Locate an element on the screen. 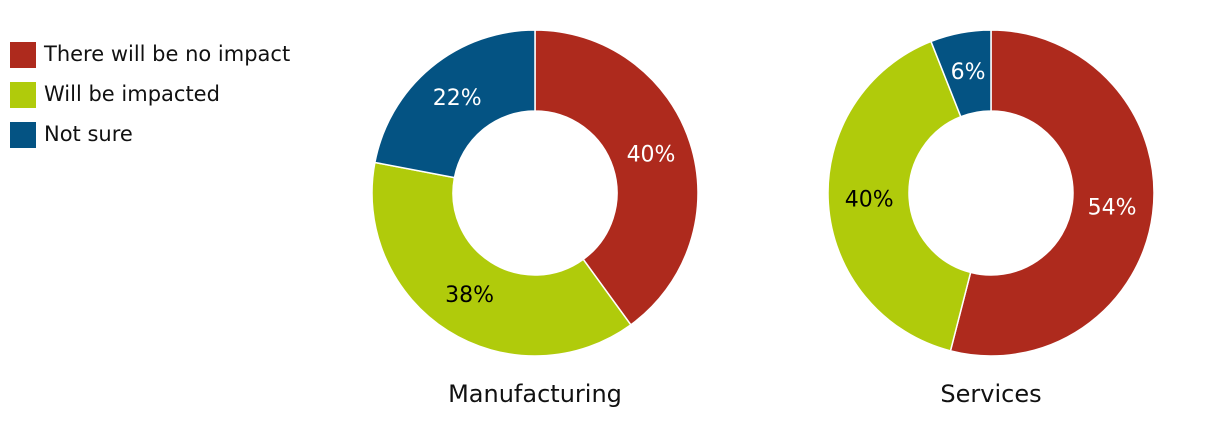 Image resolution: width=1220 pixels, height=442 pixels. legend-label: There will be no impact is located at coordinates (166, 54).